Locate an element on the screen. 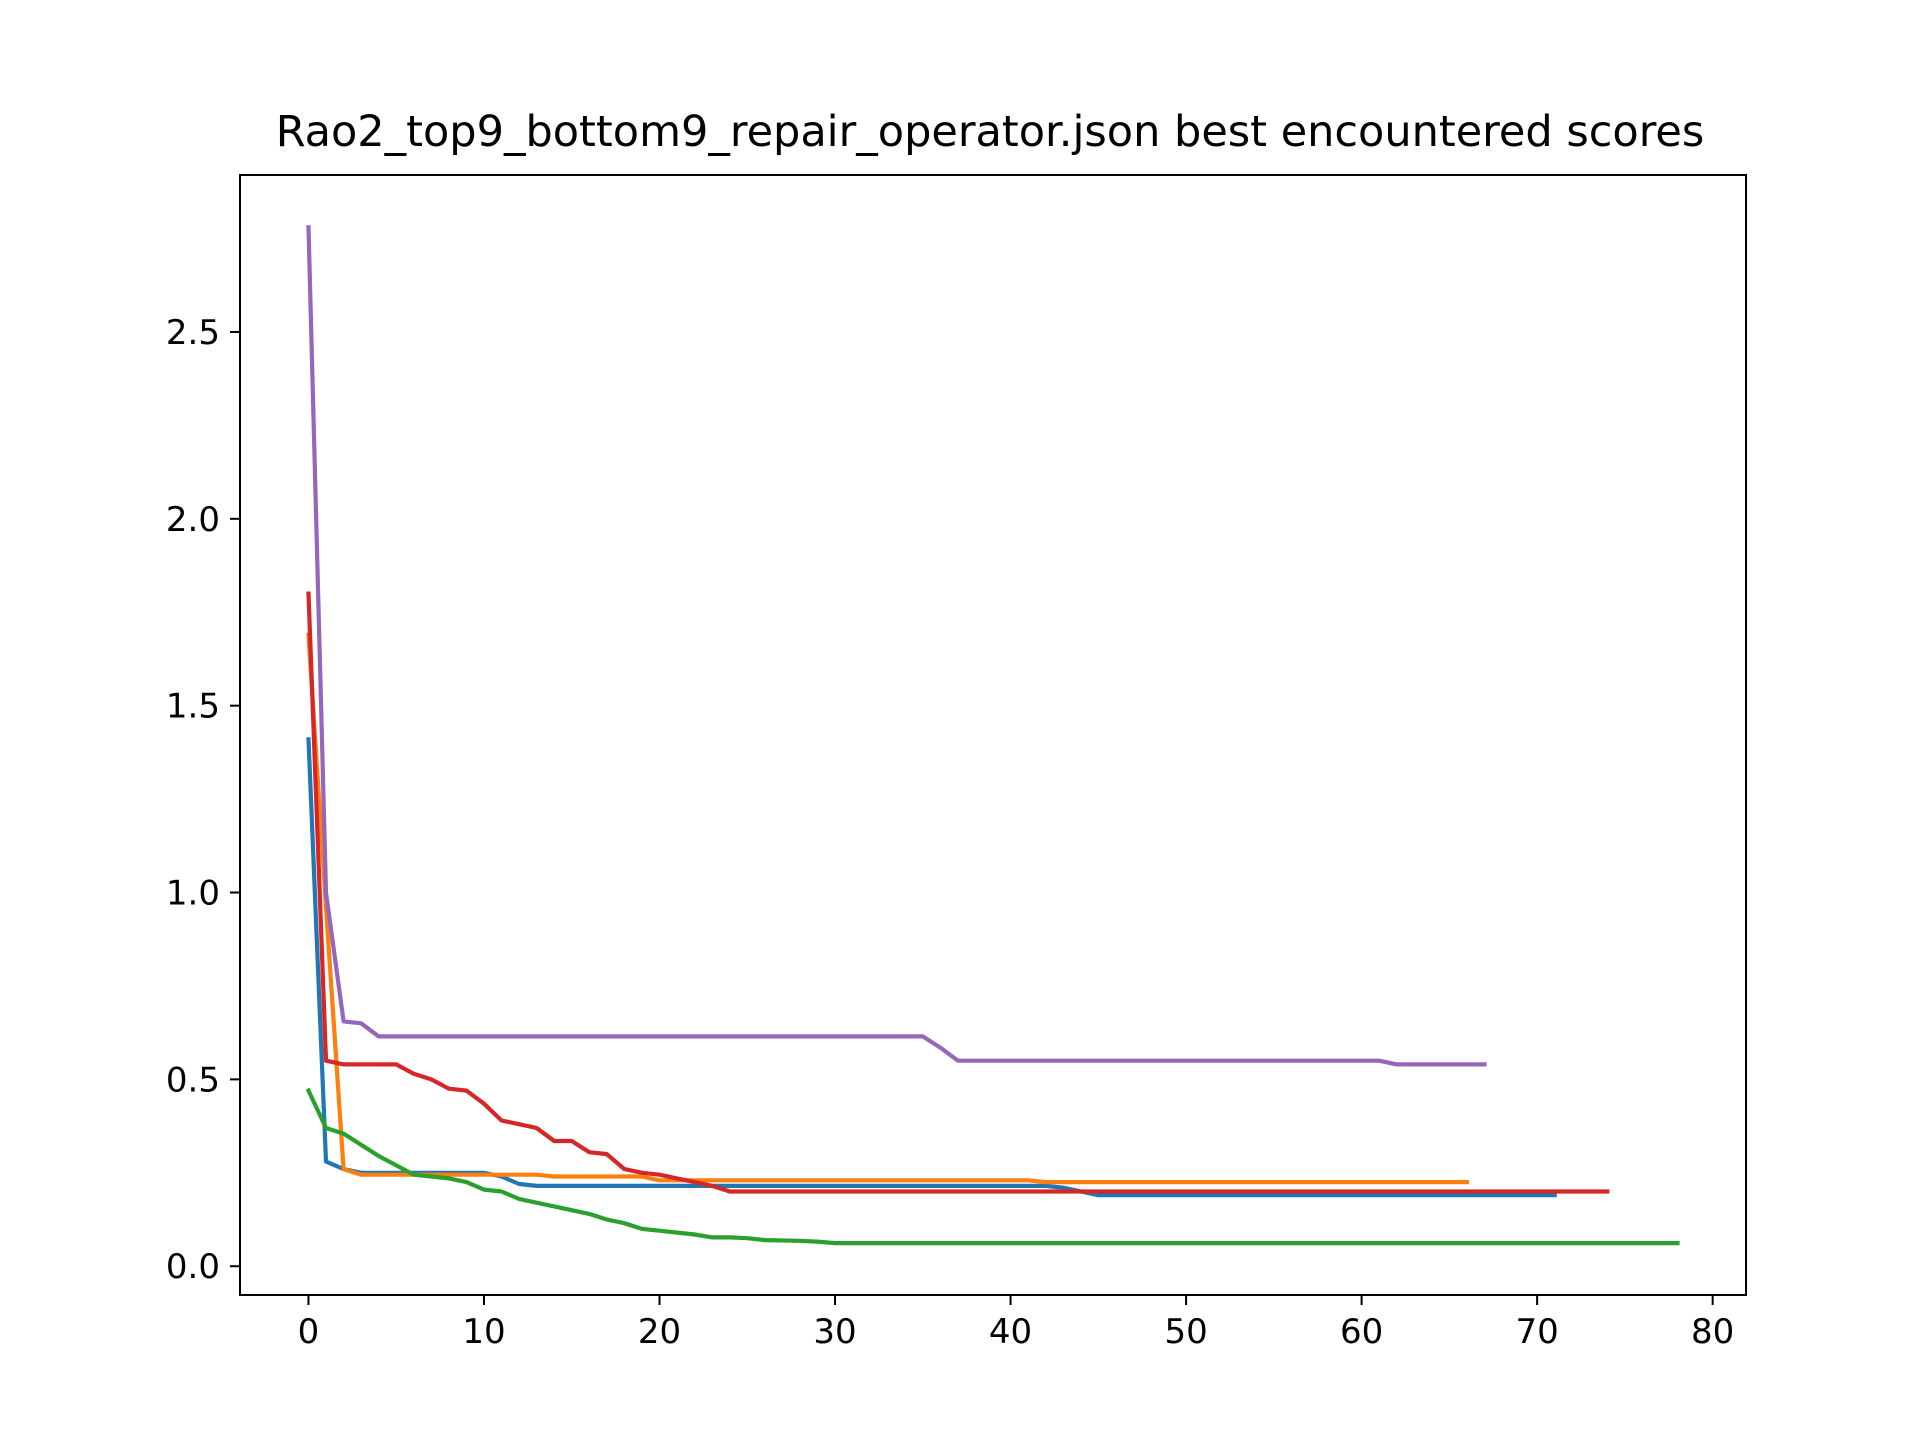 The height and width of the screenshot is (1440, 1920). x-axis: 0 10 20 30 40 50 60 70 80 is located at coordinates (1016, 1323).